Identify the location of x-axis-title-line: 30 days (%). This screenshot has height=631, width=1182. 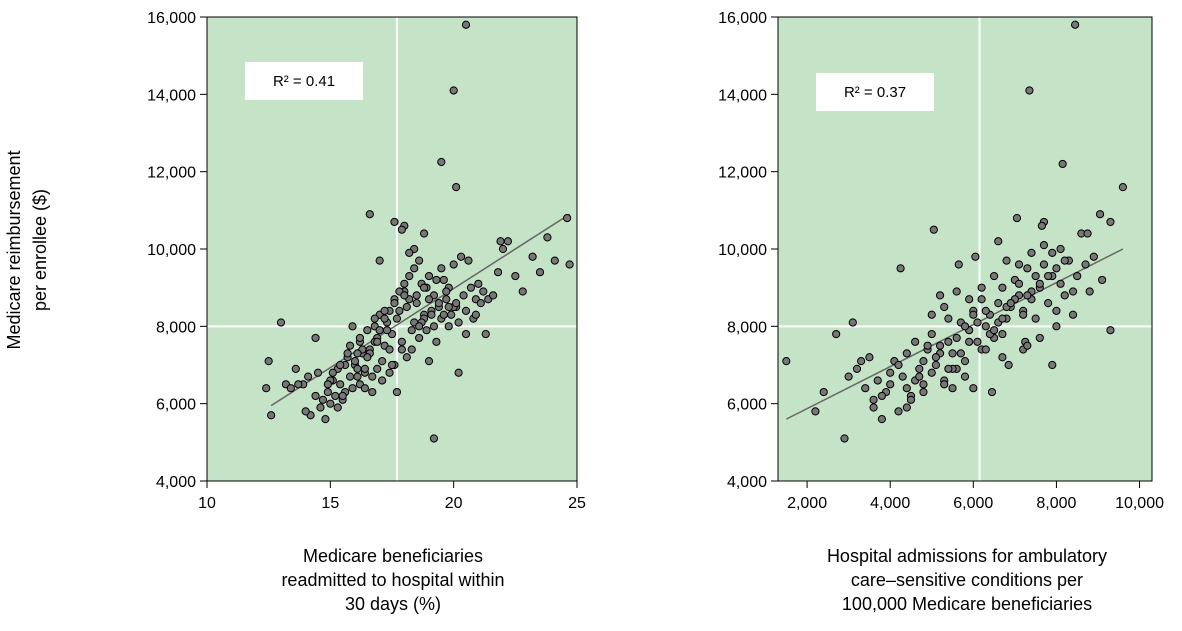
(393, 604).